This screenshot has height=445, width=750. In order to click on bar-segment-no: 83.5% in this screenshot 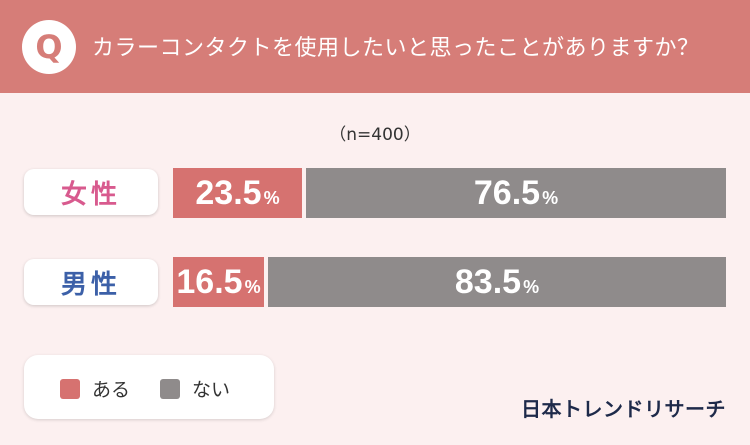, I will do `click(497, 282)`.